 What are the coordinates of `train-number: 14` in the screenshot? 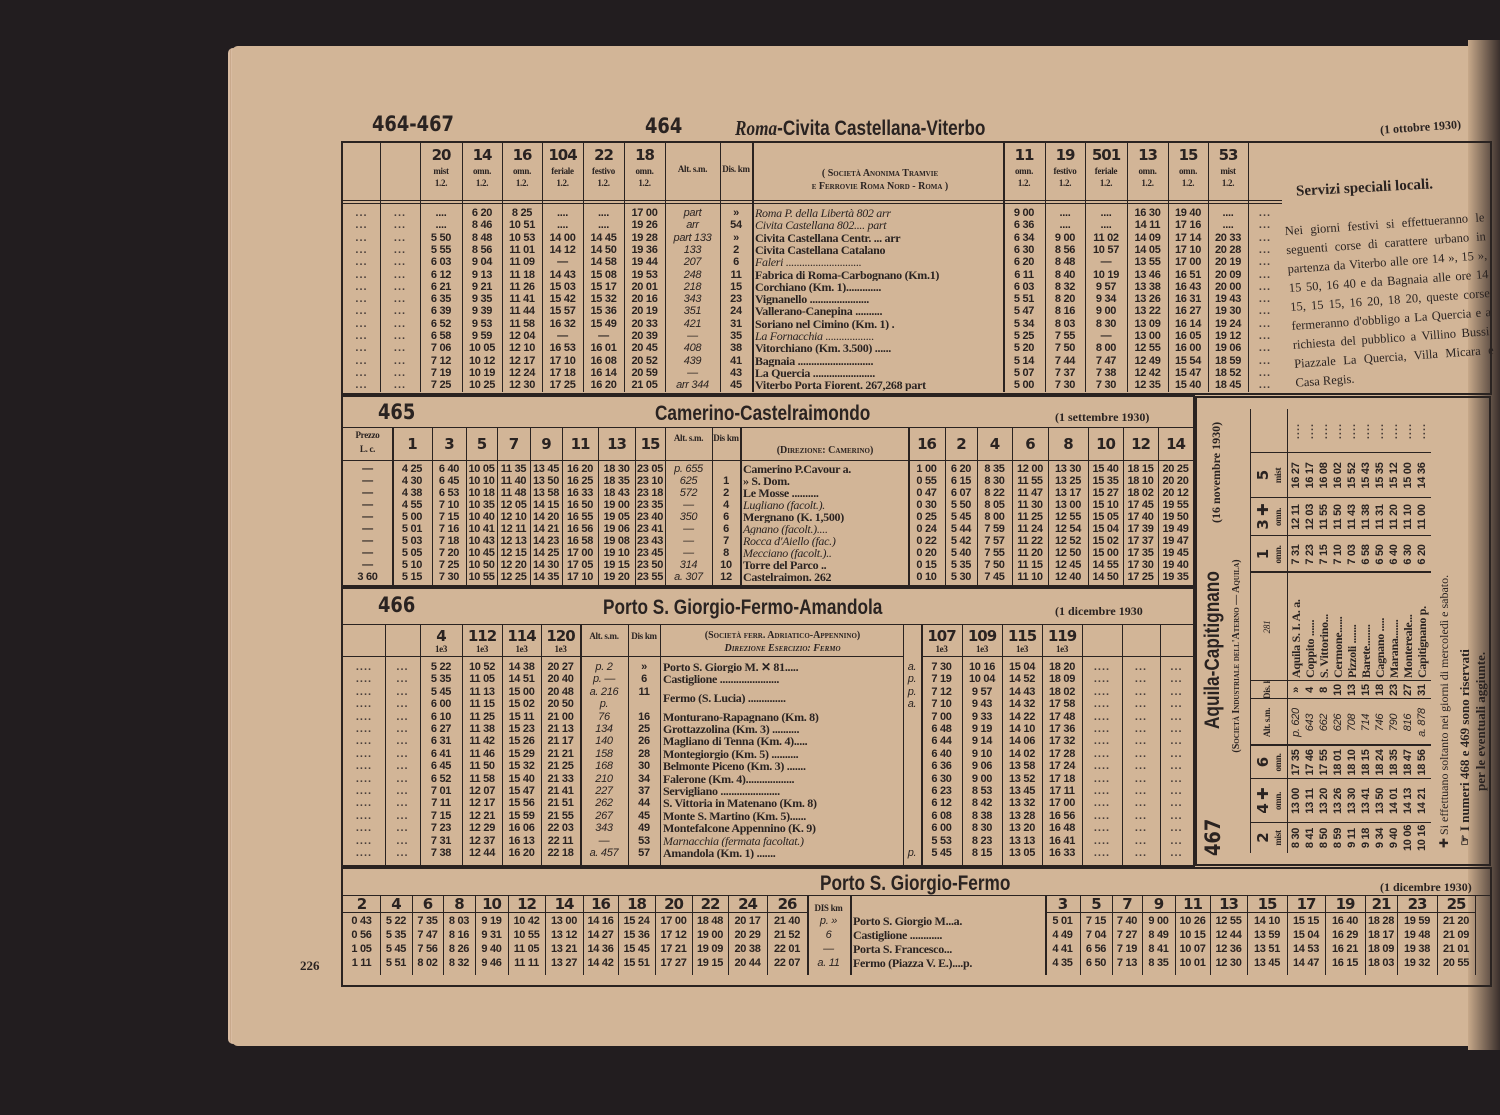 It's located at (1176, 444).